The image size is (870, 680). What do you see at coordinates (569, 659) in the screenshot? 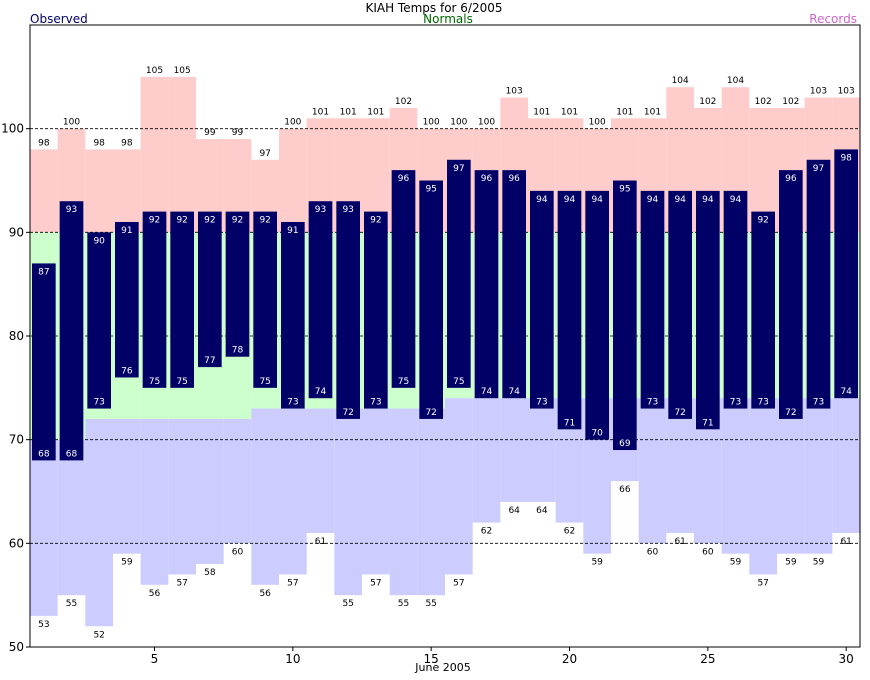
I see `x-tick-label: 20` at bounding box center [569, 659].